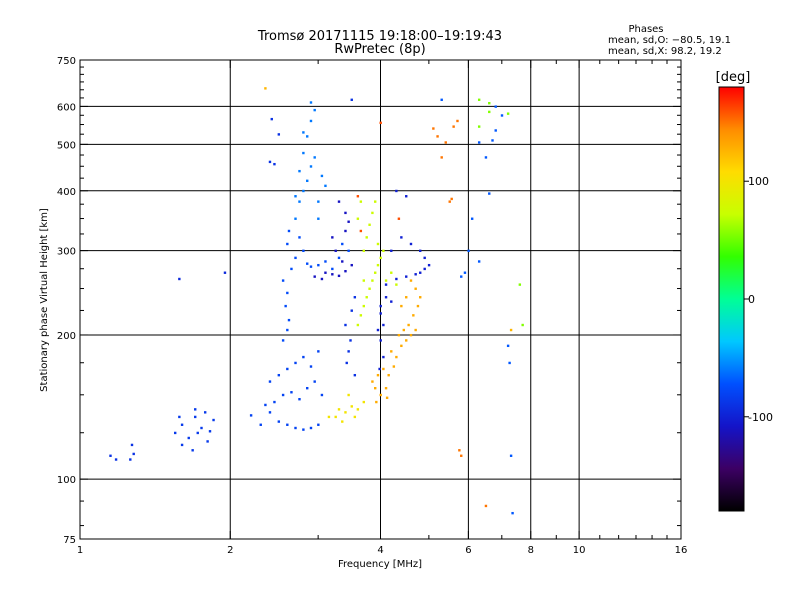 Image resolution: width=800 pixels, height=600 pixels. What do you see at coordinates (66, 145) in the screenshot?
I see `y-tick-label: 500` at bounding box center [66, 145].